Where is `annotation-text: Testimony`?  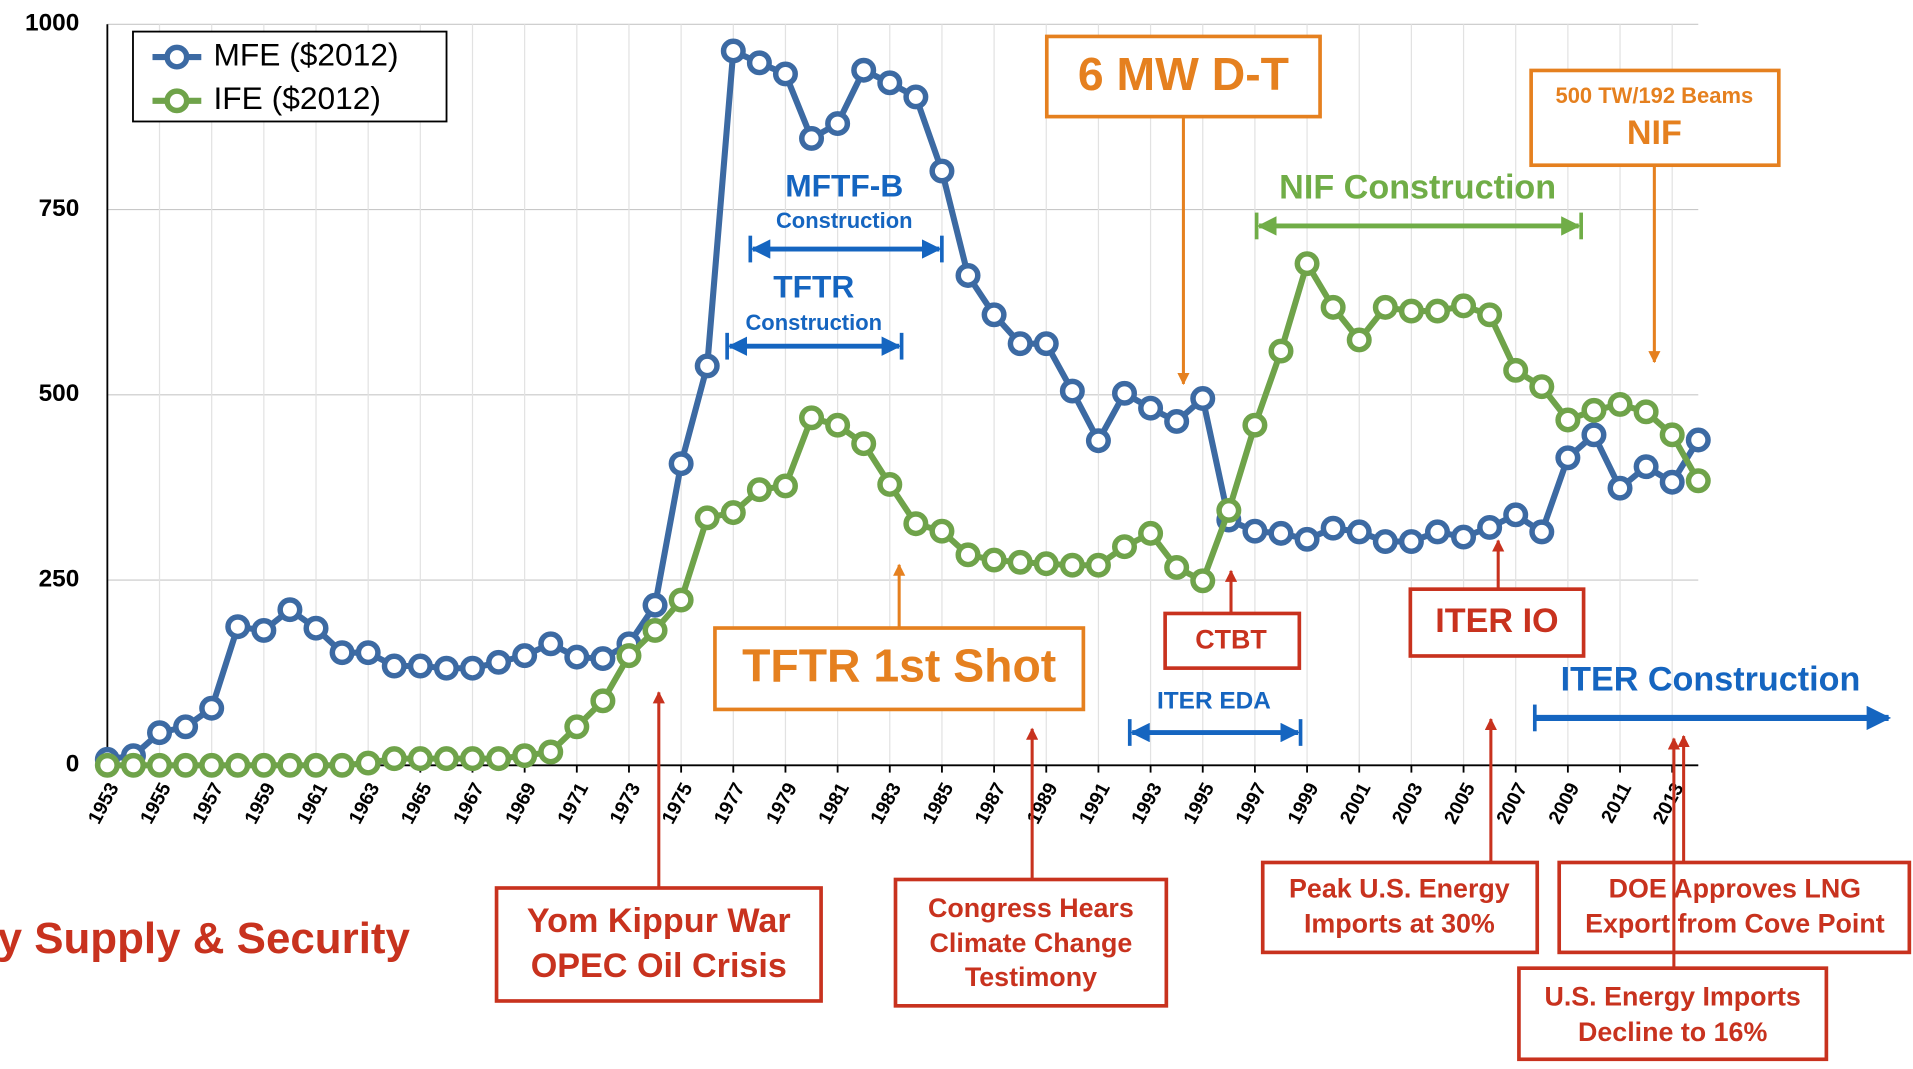
annotation-text: Testimony is located at coordinates (1031, 977).